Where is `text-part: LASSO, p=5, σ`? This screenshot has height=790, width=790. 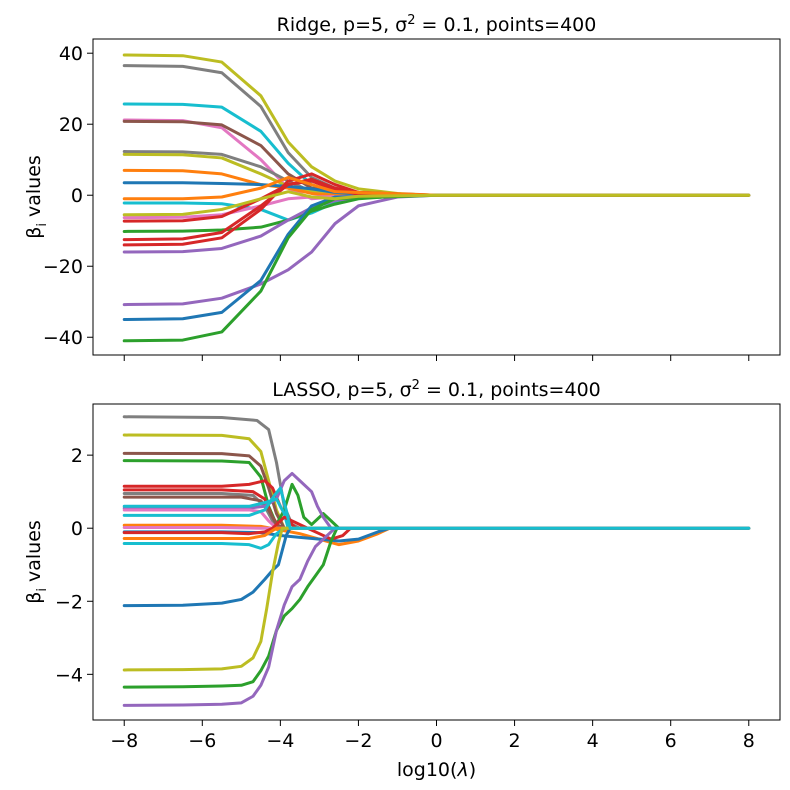
text-part: LASSO, p=5, σ is located at coordinates (341, 390).